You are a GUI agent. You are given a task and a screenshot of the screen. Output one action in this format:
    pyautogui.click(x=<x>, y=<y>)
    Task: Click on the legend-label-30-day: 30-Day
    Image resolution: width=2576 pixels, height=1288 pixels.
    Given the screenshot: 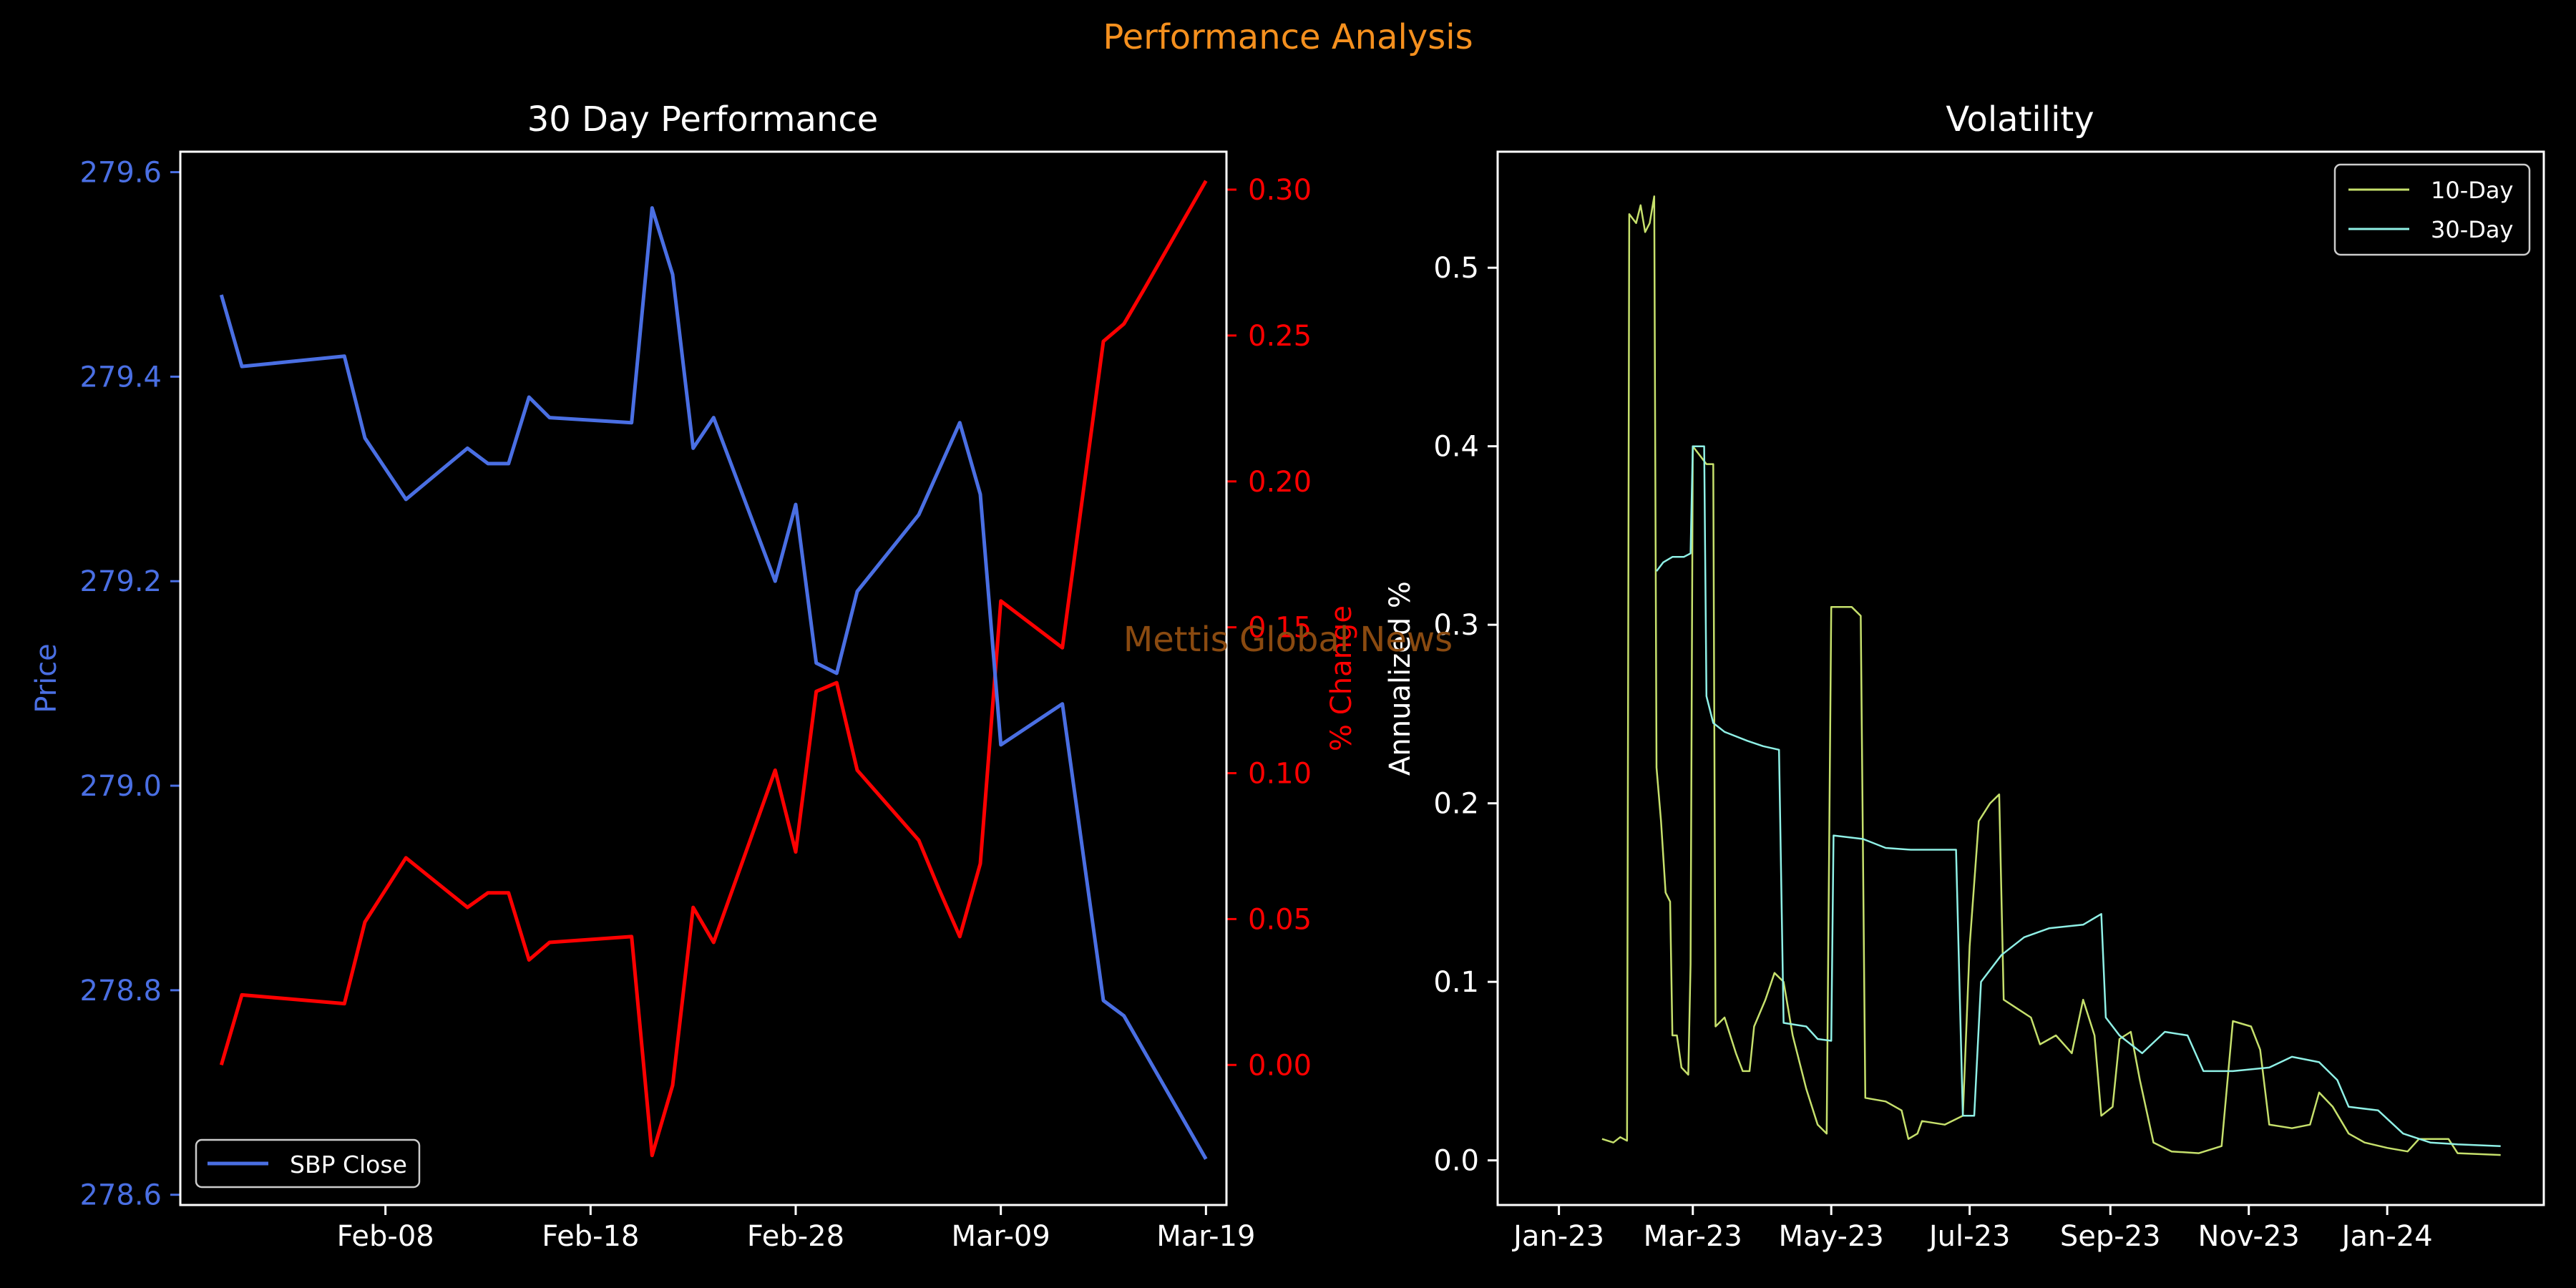 What is the action you would take?
    pyautogui.click(x=2472, y=229)
    